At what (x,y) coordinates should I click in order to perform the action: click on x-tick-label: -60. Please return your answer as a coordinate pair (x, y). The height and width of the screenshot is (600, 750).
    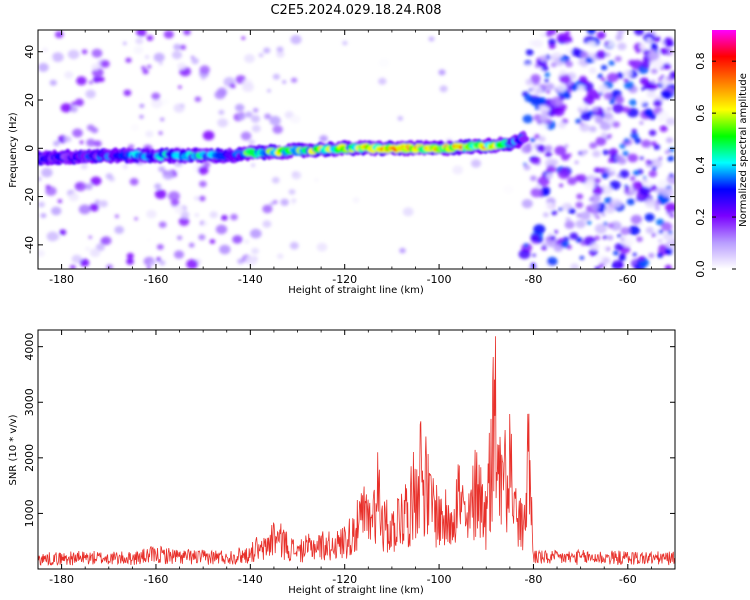
    Looking at the image, I should click on (628, 279).